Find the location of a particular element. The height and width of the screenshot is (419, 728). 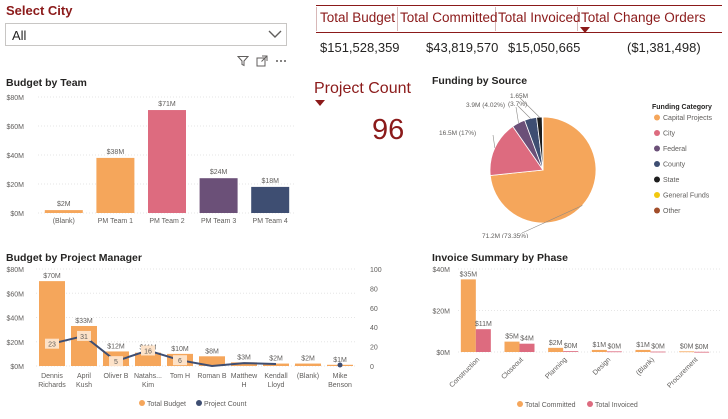

legend-item: County is located at coordinates (674, 165).